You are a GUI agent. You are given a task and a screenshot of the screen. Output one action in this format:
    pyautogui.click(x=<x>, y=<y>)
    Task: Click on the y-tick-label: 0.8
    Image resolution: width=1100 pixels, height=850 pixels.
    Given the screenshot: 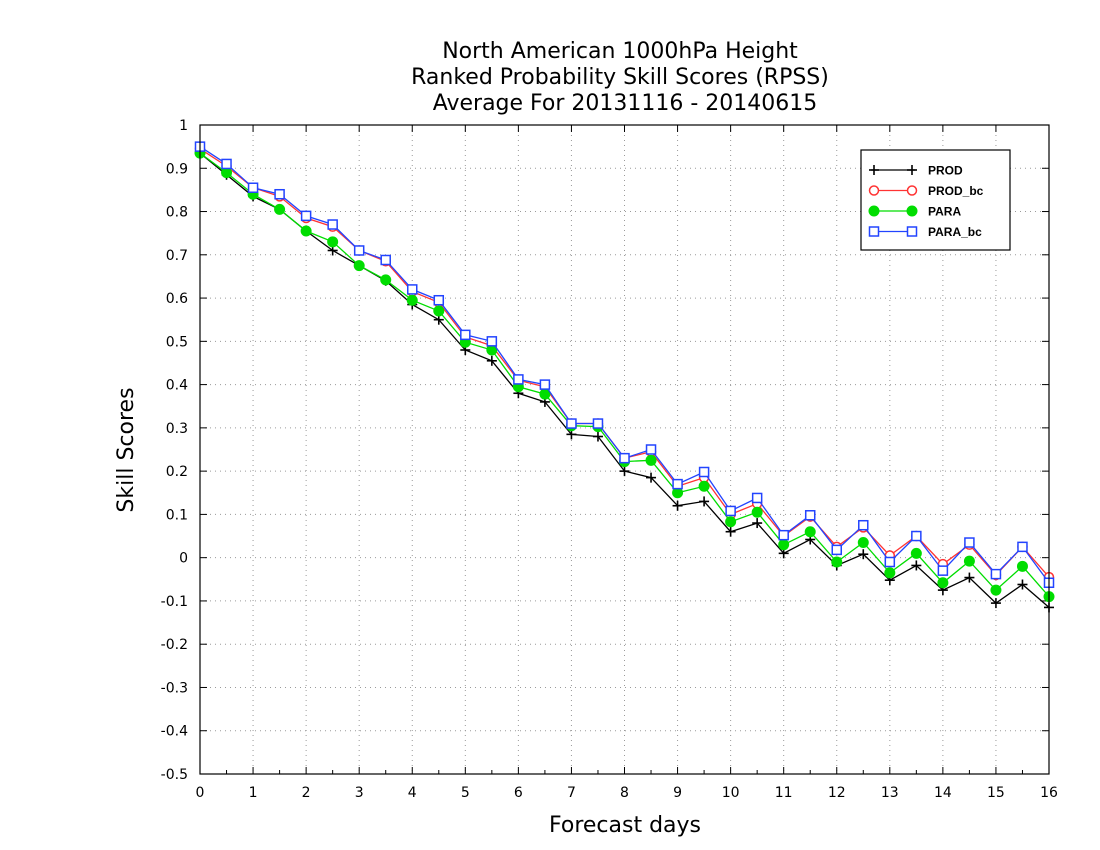 What is the action you would take?
    pyautogui.click(x=177, y=213)
    